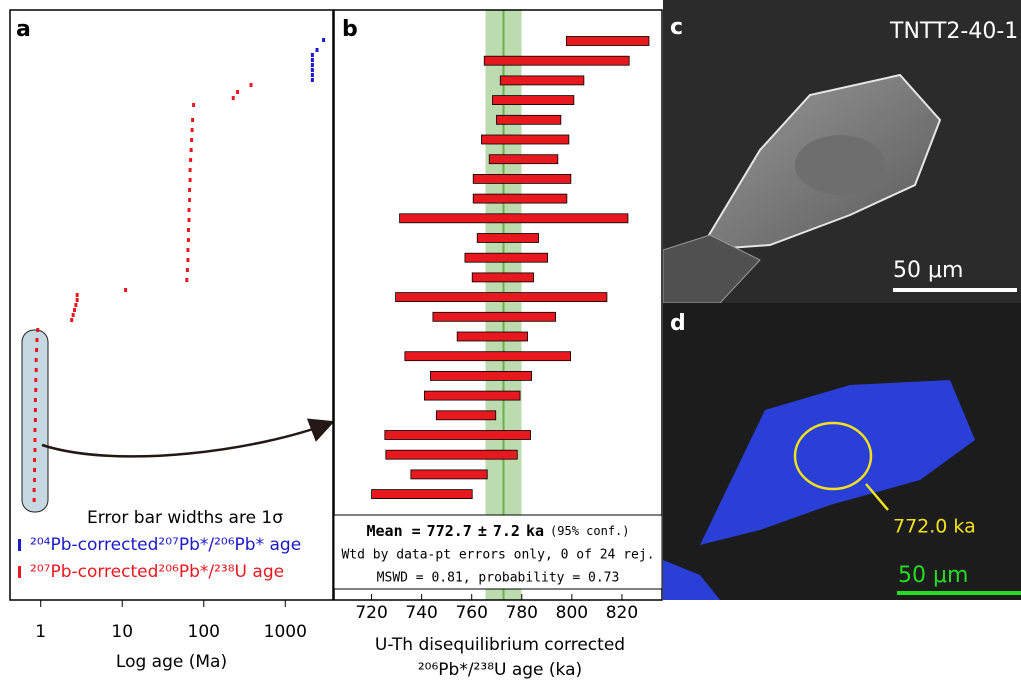 Image resolution: width=1021 pixels, height=684 pixels. I want to click on stats-part: Mean =, so click(393, 531).